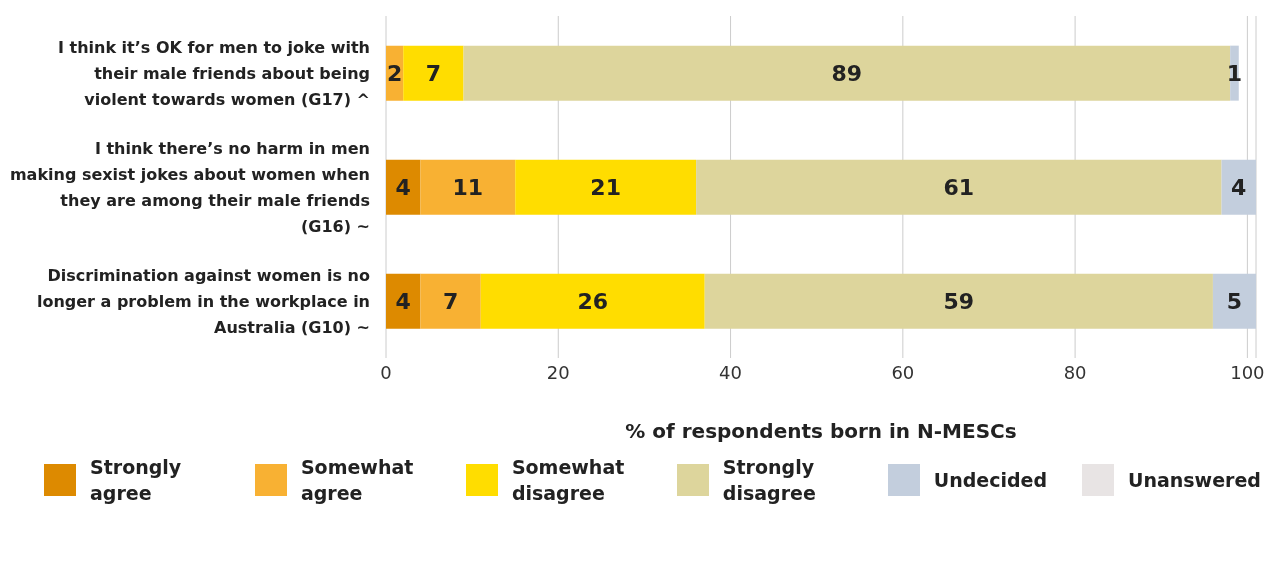  I want to click on data-label: 59, so click(959, 301).